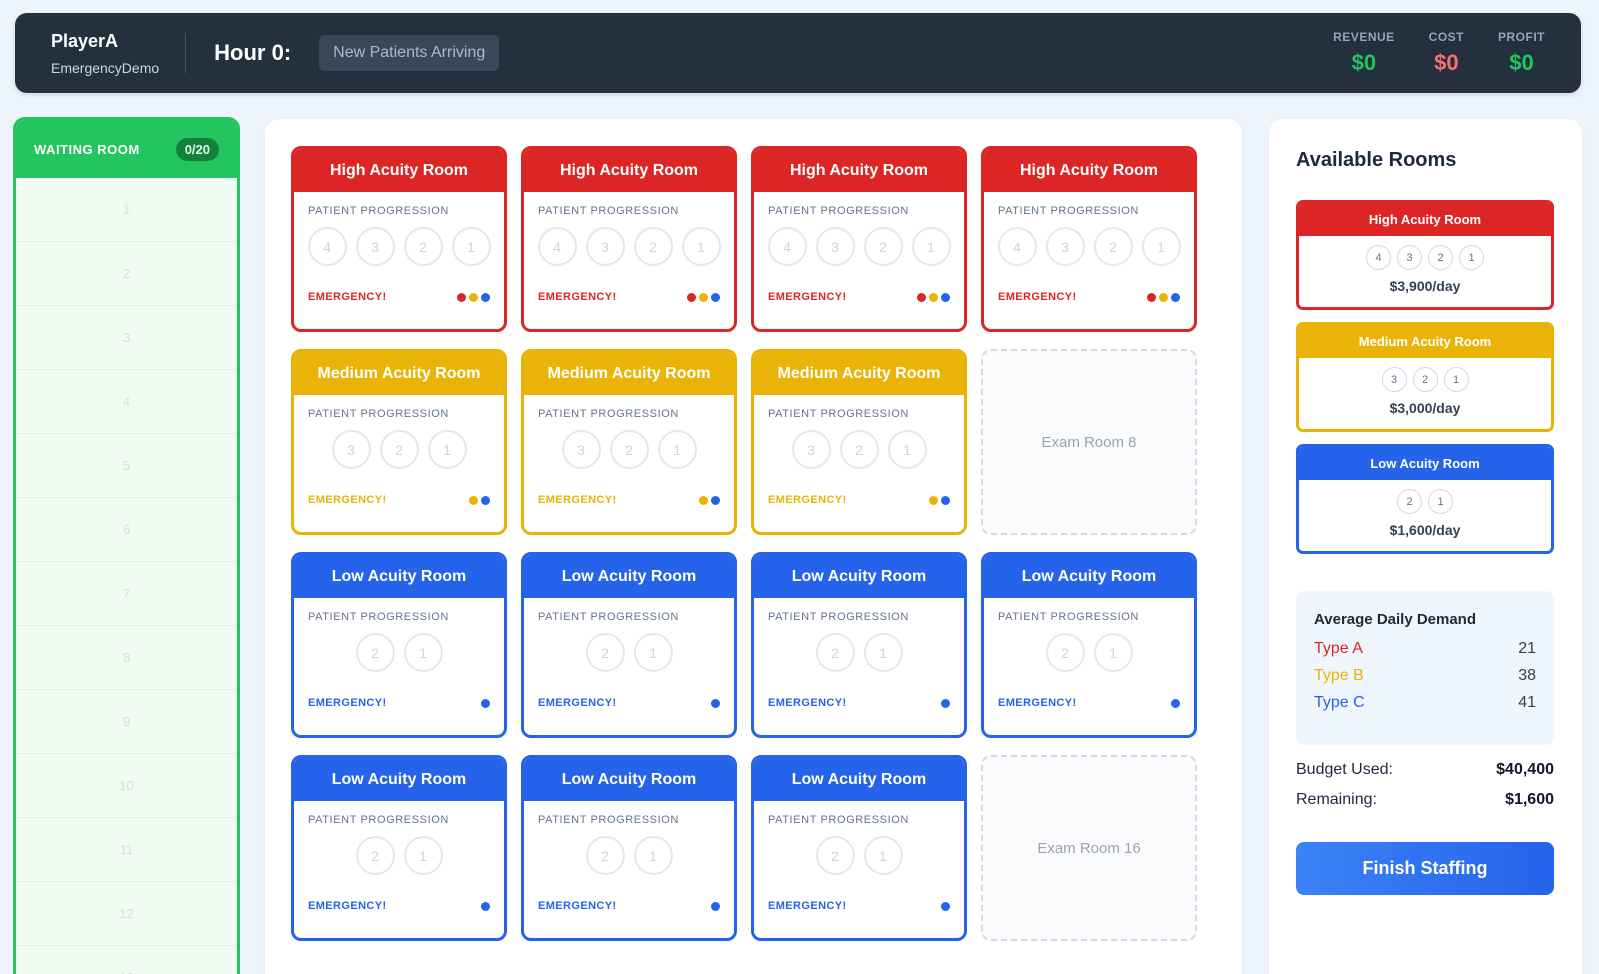 The height and width of the screenshot is (974, 1599). I want to click on available-high-room: High Acuity Room 4 3 2 1 $3,900/day, so click(1425, 255).